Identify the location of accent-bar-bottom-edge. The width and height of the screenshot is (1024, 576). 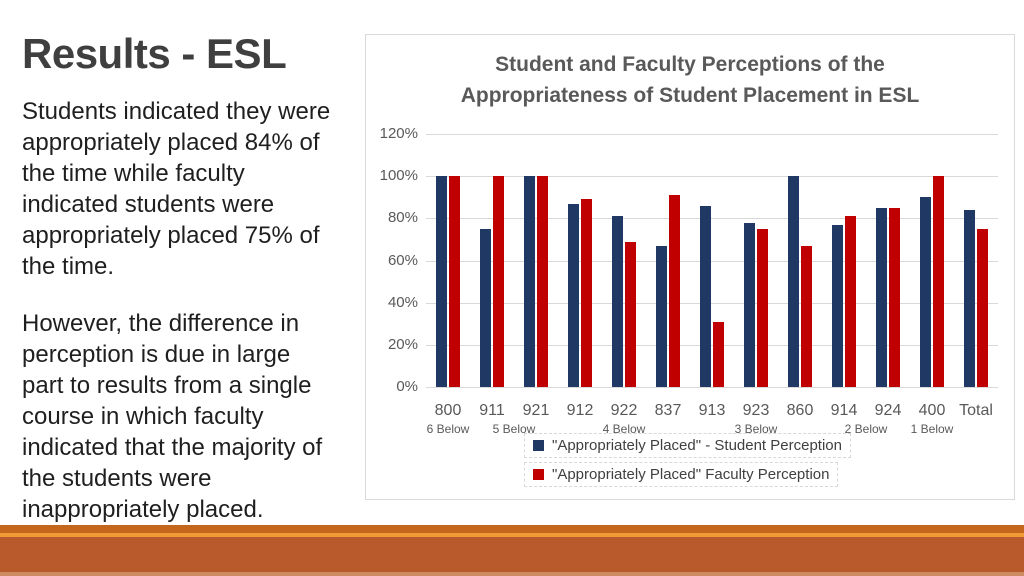
(512, 574).